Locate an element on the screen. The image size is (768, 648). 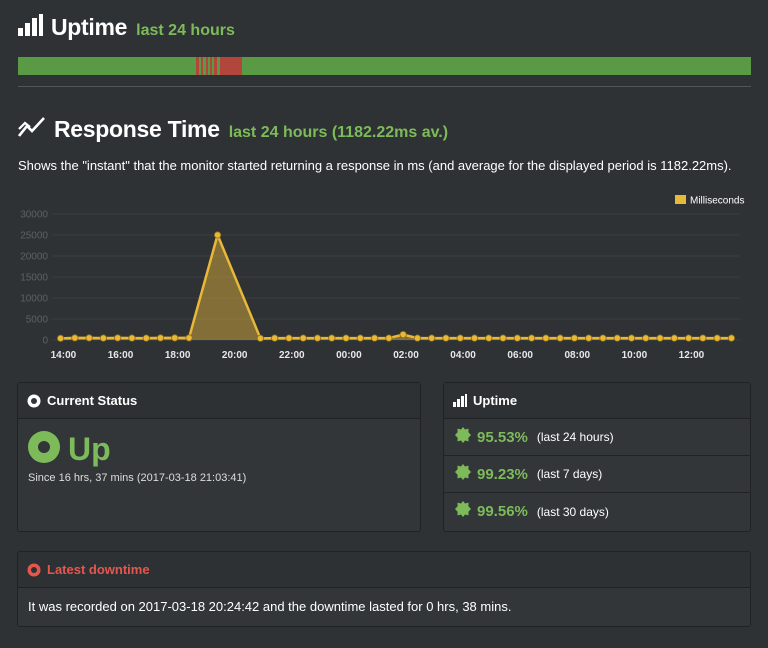
uptime-period: (last 24 hours) is located at coordinates (575, 437).